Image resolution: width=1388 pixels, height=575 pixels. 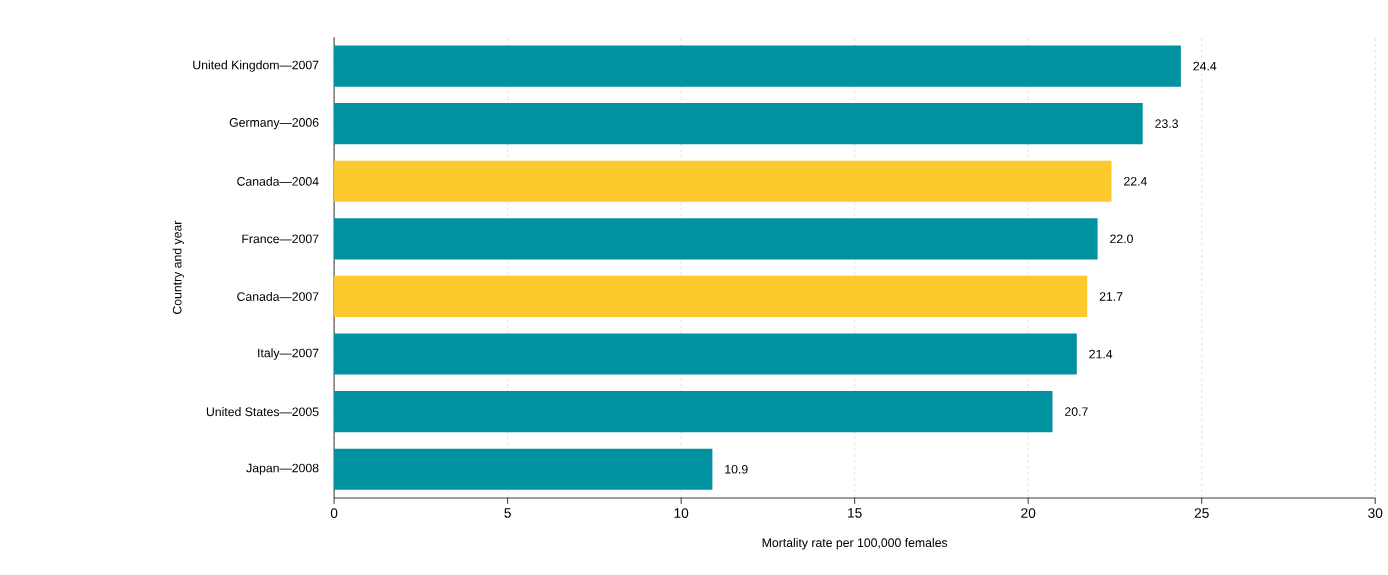 I want to click on y-axis-title: Country and year, so click(x=178, y=267).